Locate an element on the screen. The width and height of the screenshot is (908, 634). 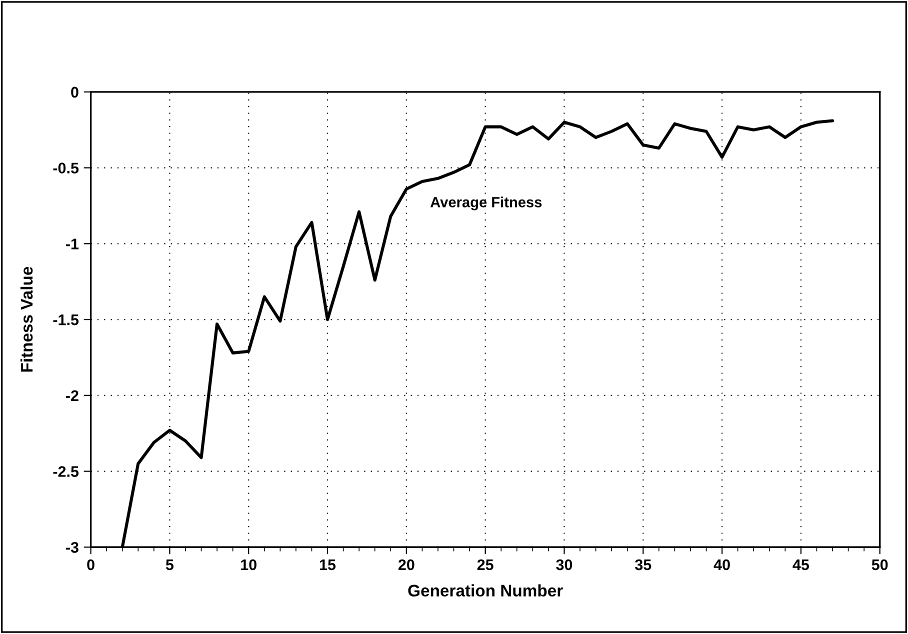
x-tick-label: 25 is located at coordinates (485, 564).